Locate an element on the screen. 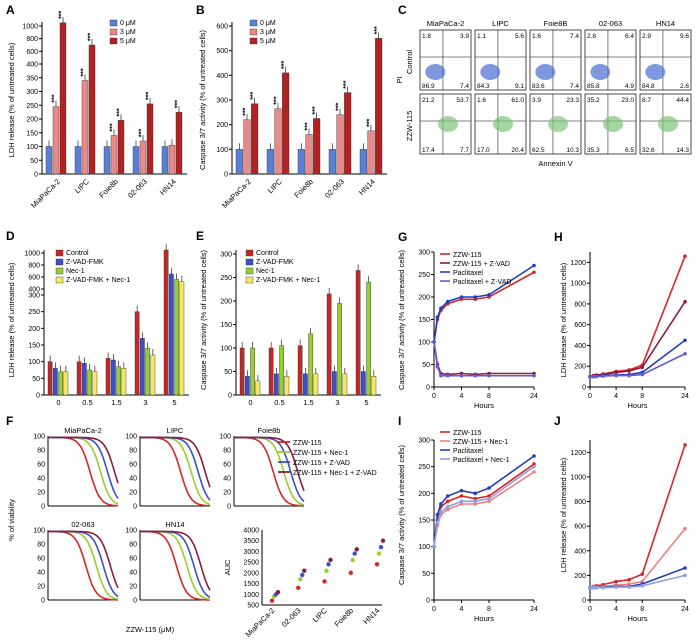  panel-letter-C: C is located at coordinates (402, 10).